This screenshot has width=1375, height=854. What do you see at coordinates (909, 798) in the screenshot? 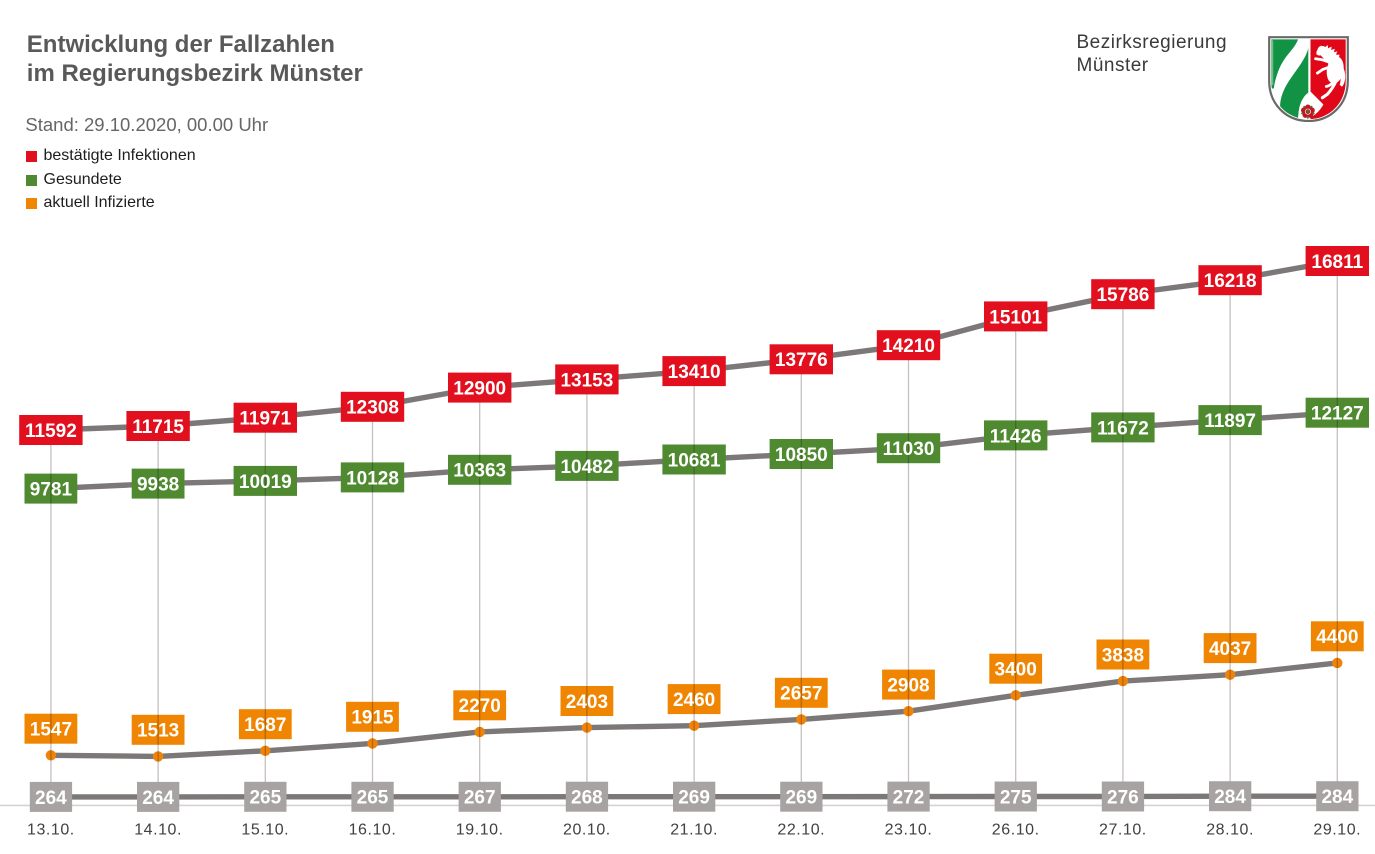
I see `svg-text: 272` at bounding box center [909, 798].